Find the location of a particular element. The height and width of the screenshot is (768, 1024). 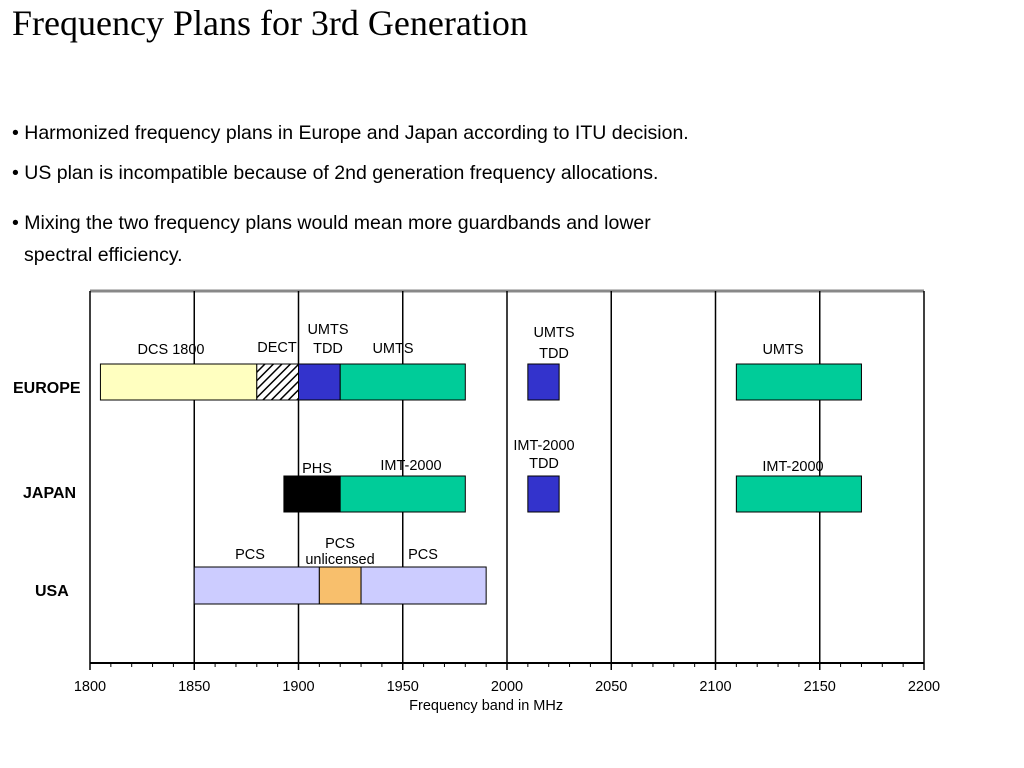

band-label-umts-3: UMTS is located at coordinates (392, 349).